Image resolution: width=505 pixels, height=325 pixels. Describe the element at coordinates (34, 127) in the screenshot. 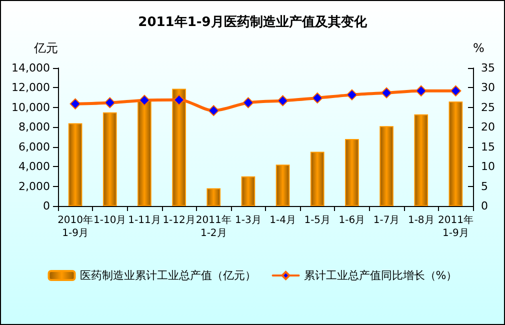

I see `y-tick-label: 8,000` at that location.